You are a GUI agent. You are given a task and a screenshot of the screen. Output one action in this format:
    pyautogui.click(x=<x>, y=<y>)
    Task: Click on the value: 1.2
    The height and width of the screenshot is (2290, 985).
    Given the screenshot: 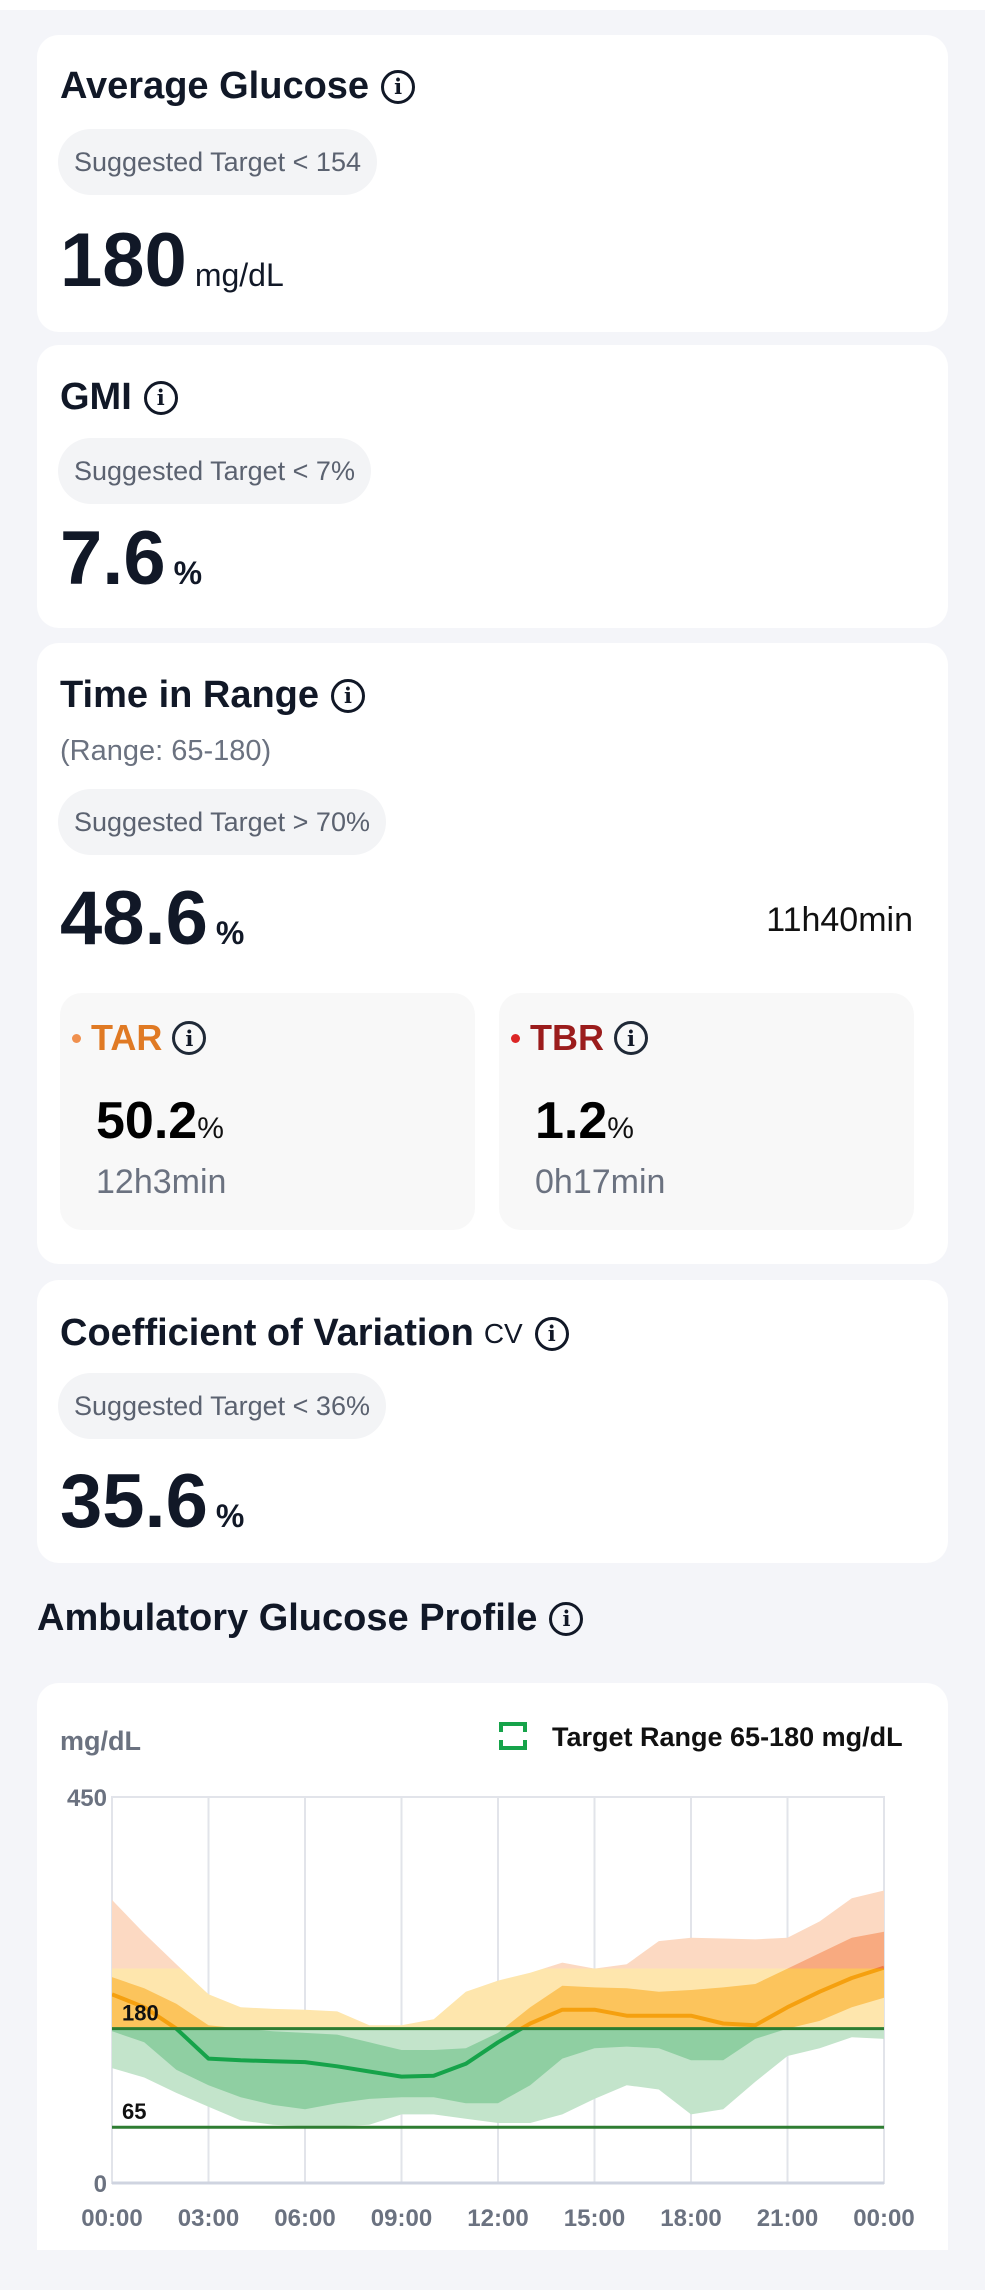 What is the action you would take?
    pyautogui.click(x=571, y=1121)
    